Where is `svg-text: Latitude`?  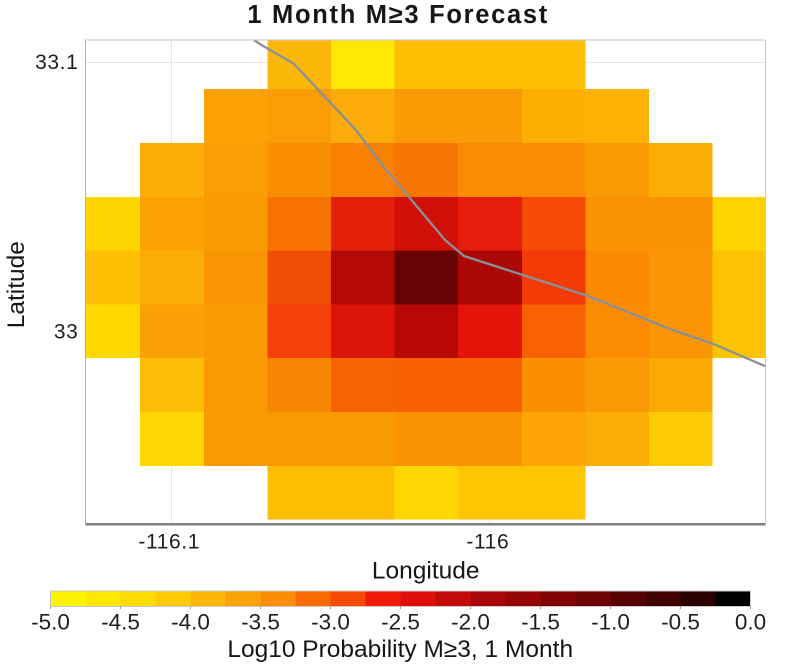
svg-text: Latitude is located at coordinates (16, 284).